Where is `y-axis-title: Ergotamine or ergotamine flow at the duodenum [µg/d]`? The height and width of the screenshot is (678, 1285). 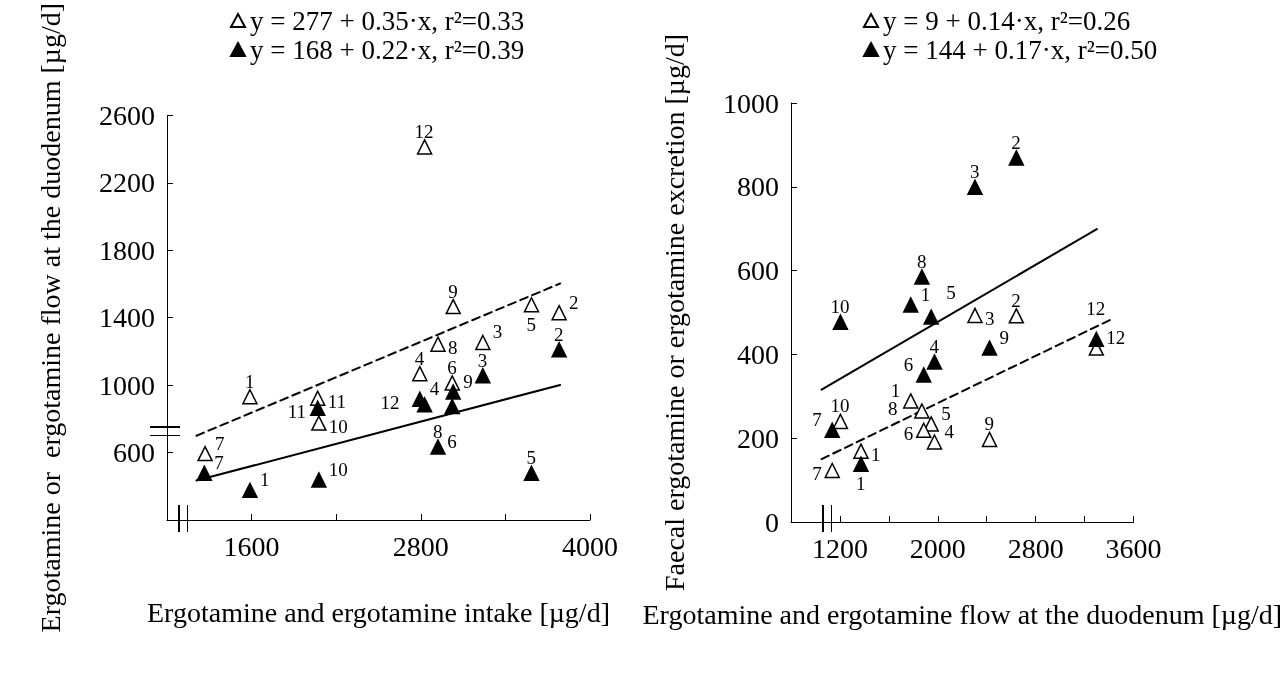
y-axis-title: Ergotamine or ergotamine flow at the duodenum [µg/d] is located at coordinates (50, 318).